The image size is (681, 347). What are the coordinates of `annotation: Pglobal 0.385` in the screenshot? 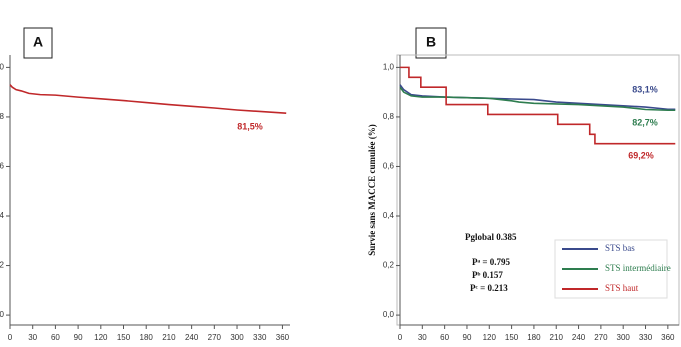 It's located at (491, 237).